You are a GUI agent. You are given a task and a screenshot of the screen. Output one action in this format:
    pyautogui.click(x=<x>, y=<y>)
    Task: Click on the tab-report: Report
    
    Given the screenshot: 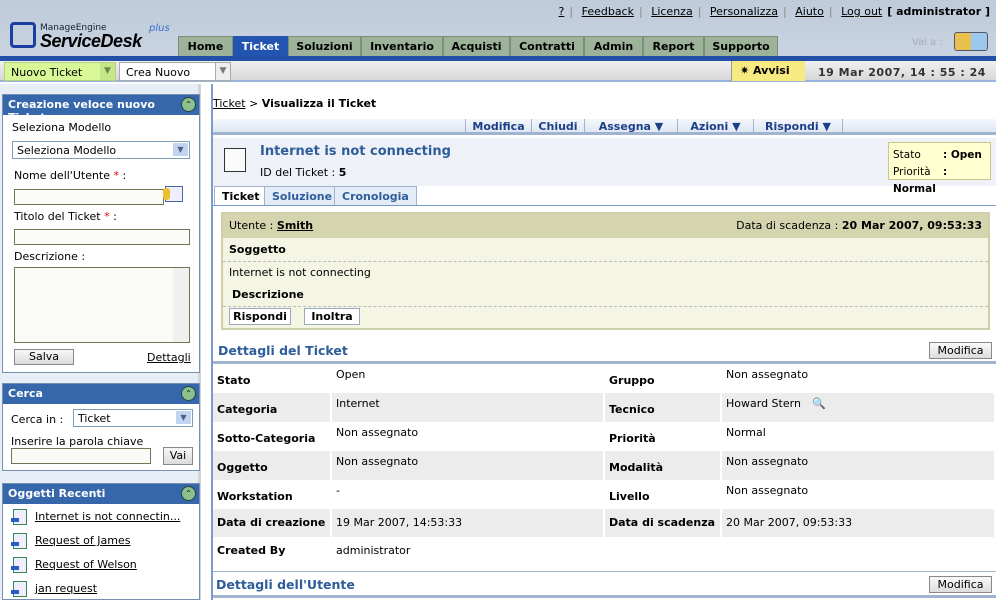 What is the action you would take?
    pyautogui.click(x=673, y=46)
    